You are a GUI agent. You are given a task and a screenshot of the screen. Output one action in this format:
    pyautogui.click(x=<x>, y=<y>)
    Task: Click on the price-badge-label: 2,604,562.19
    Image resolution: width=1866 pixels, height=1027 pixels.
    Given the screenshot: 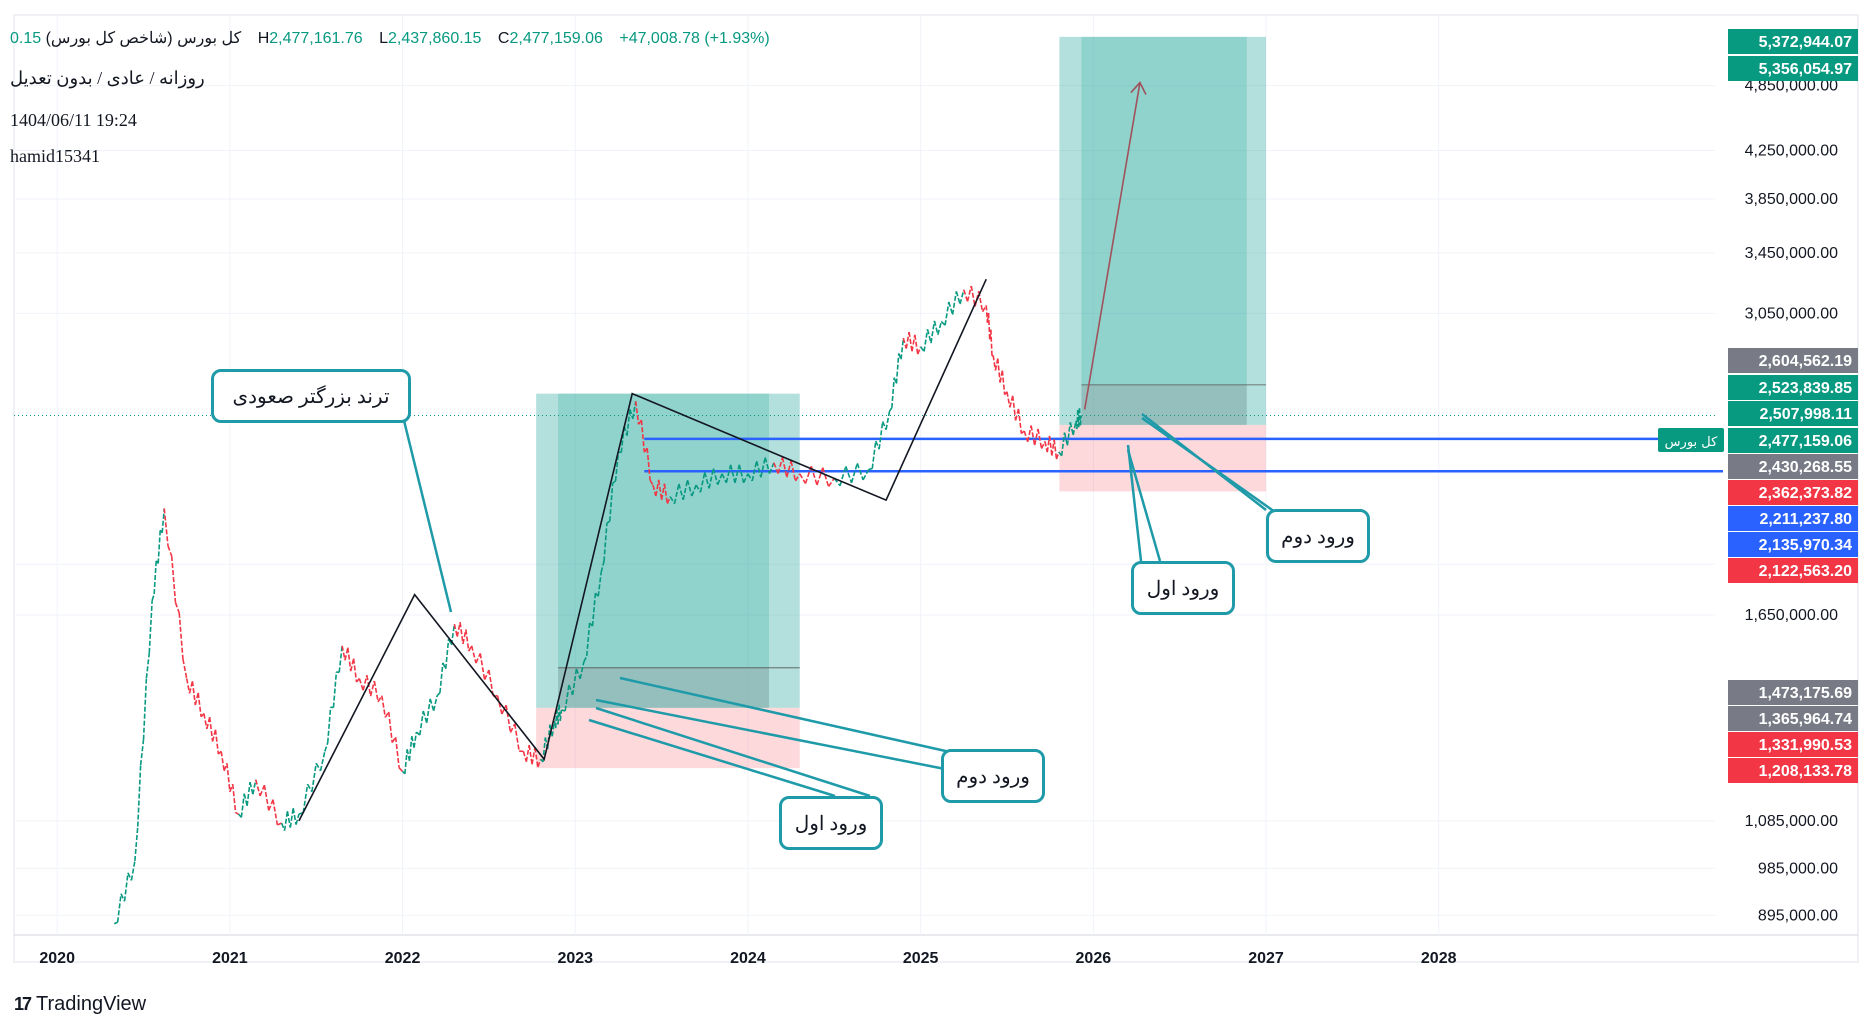 What is the action you would take?
    pyautogui.click(x=1806, y=361)
    